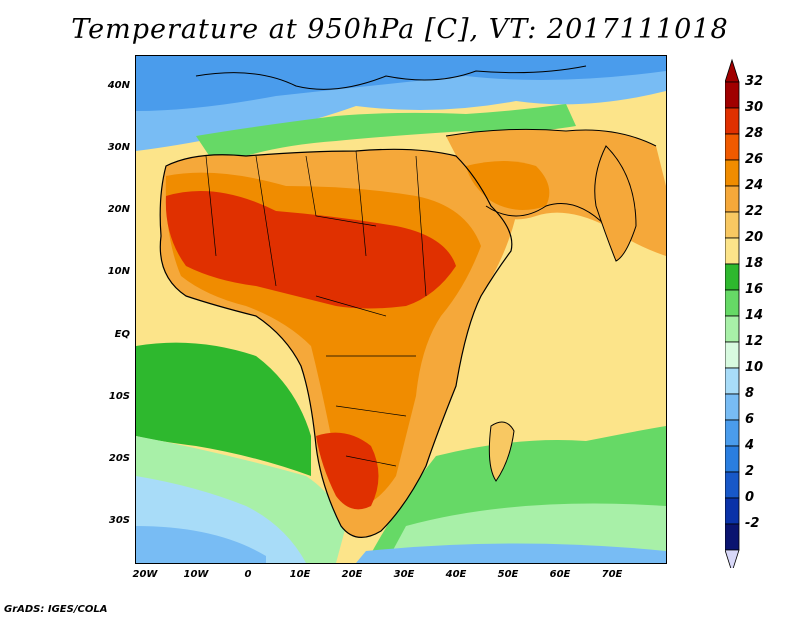 This screenshot has height=618, width=800. What do you see at coordinates (201, 544) in the screenshot?
I see `south-cold-zone` at bounding box center [201, 544].